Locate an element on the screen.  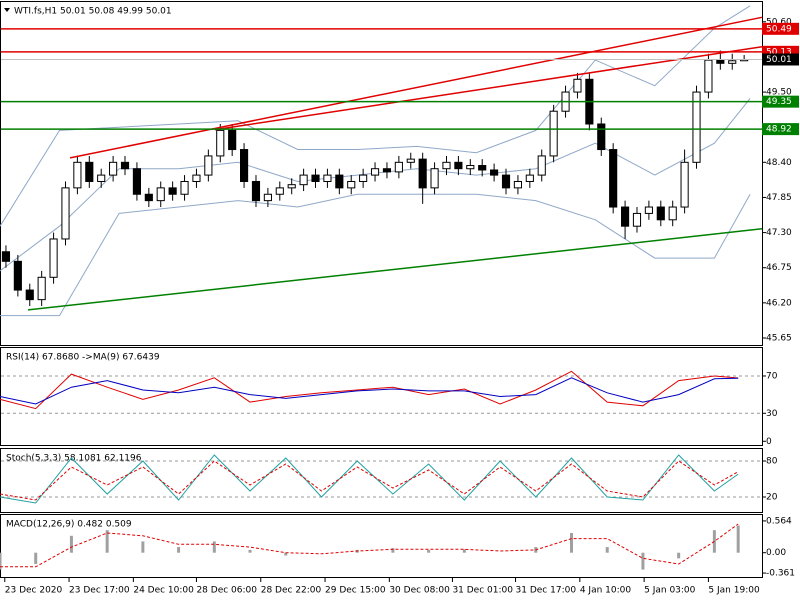
panel-title: RSI(14) 67.8680 ->MA(9) 67.6439 is located at coordinates (83, 358).